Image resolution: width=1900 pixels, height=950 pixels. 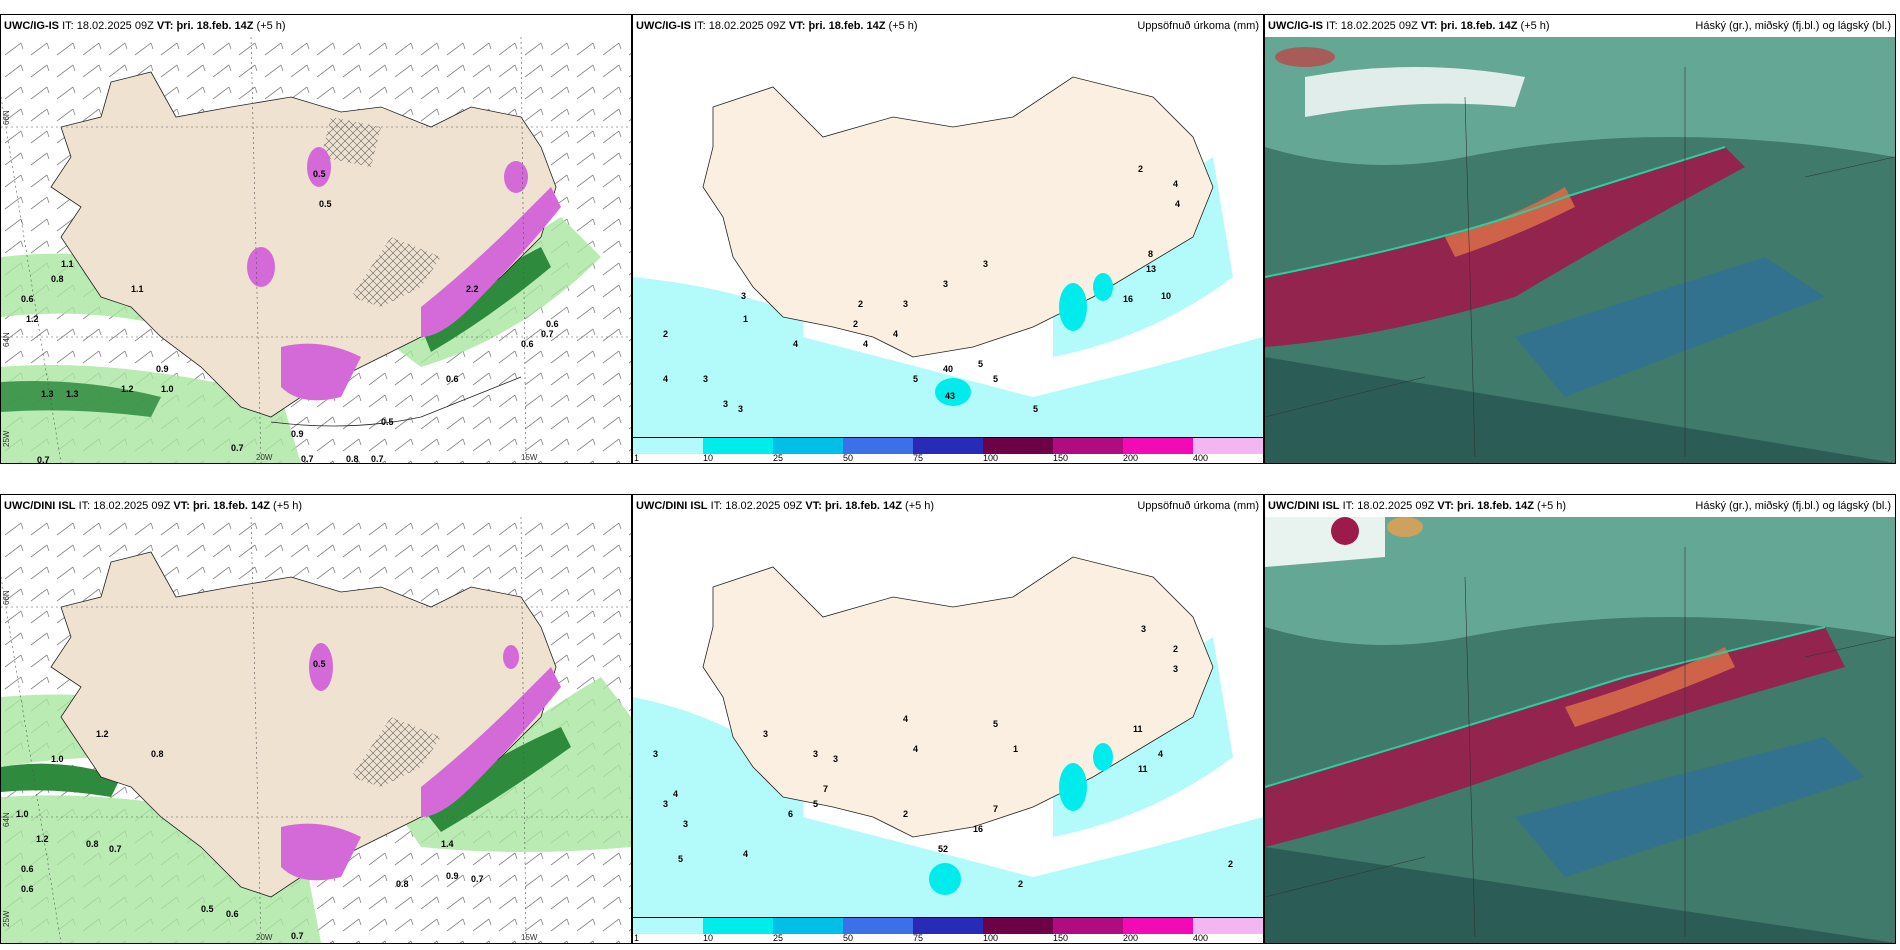 I want to click on value-label: 11, so click(x=1143, y=769).